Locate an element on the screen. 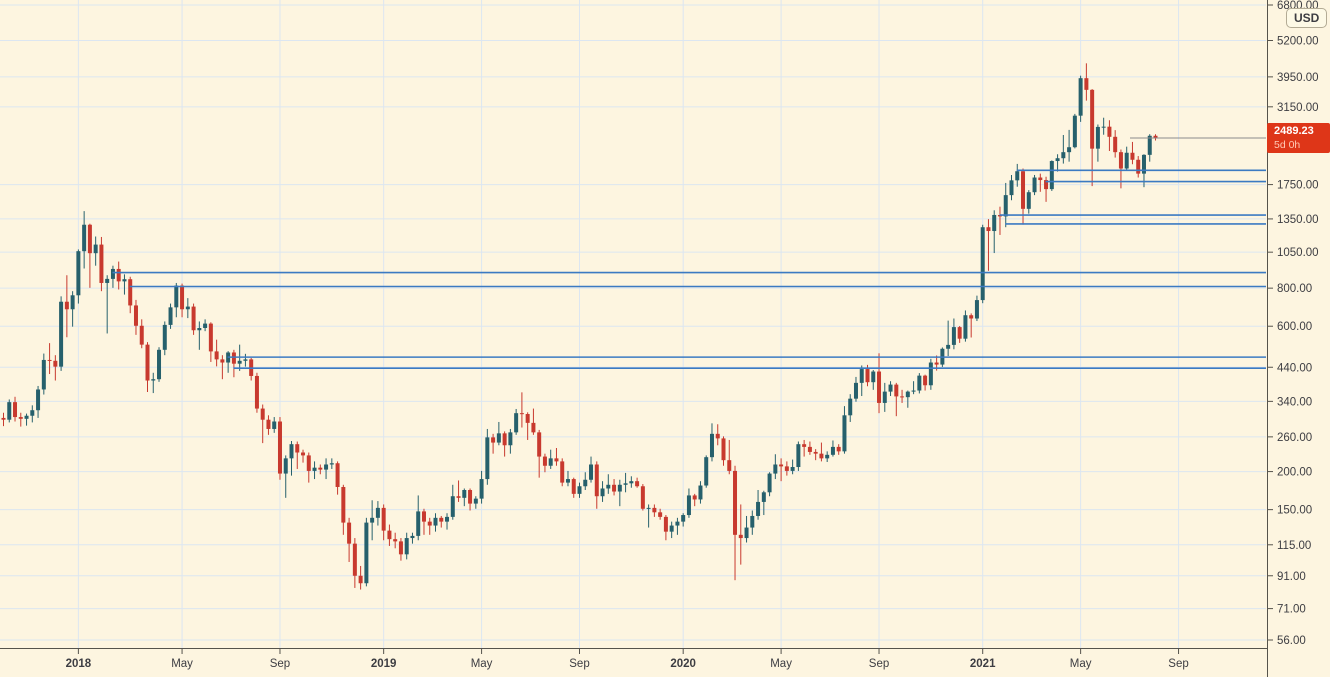 This screenshot has height=677, width=1330. price-tick-label: 1750.00 is located at coordinates (1298, 186).